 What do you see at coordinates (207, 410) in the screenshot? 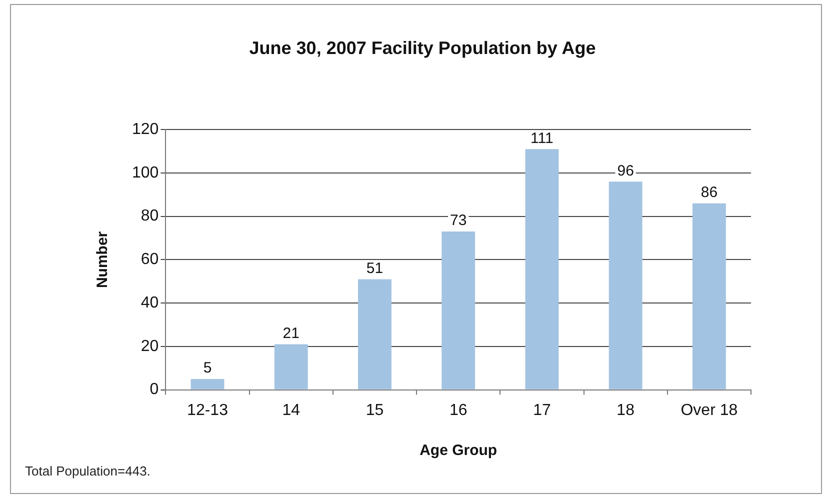
I see `x-tick-label: 12-13` at bounding box center [207, 410].